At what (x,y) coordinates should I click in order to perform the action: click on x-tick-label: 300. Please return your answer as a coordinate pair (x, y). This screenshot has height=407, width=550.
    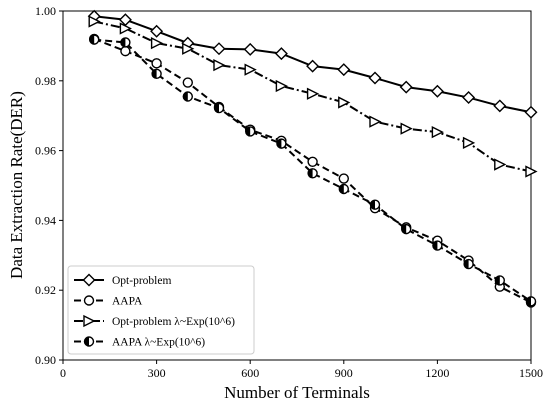
    Looking at the image, I should click on (157, 373).